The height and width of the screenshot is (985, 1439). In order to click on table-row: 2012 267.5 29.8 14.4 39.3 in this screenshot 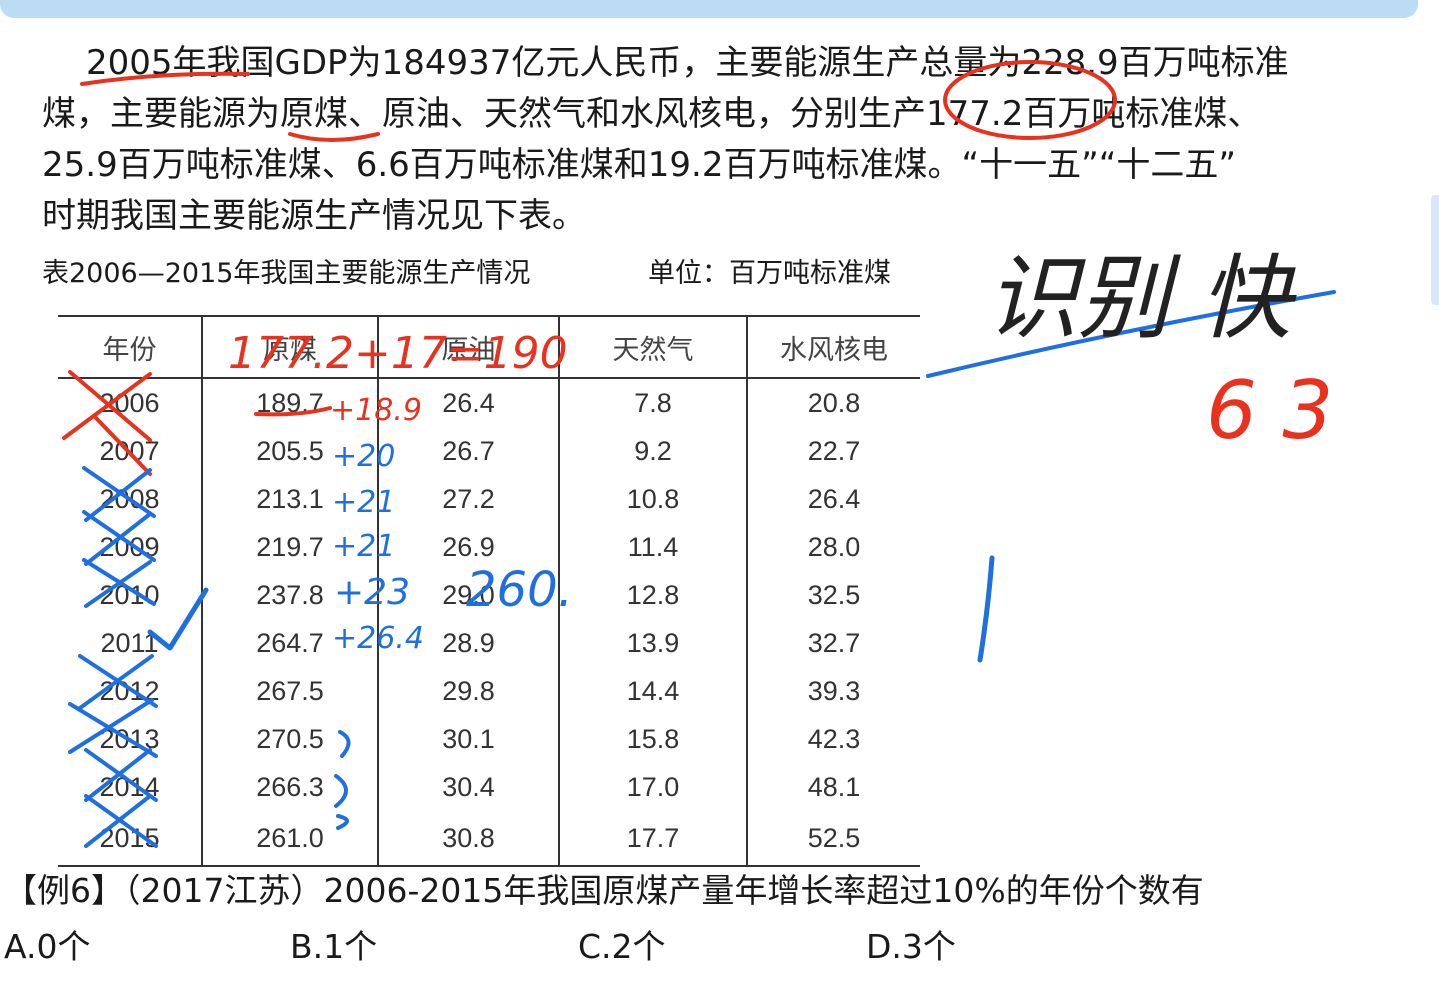, I will do `click(489, 691)`.